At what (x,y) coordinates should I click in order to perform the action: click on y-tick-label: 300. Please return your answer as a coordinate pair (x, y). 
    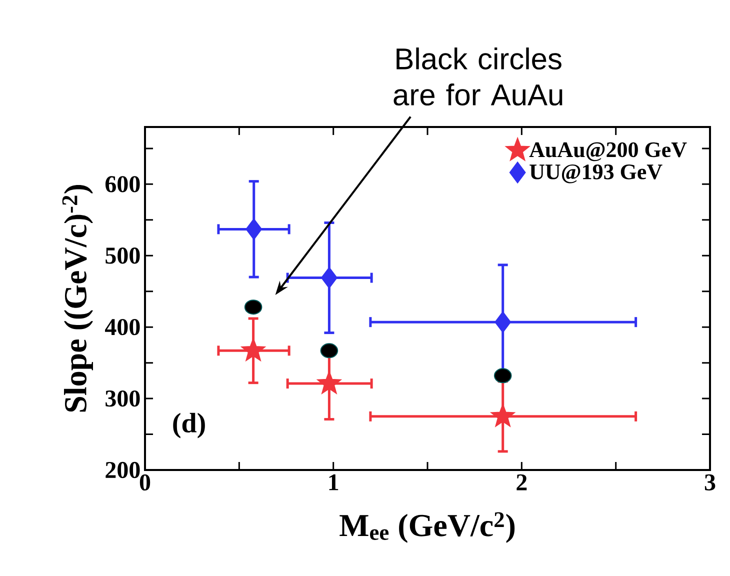
    Looking at the image, I should click on (123, 398).